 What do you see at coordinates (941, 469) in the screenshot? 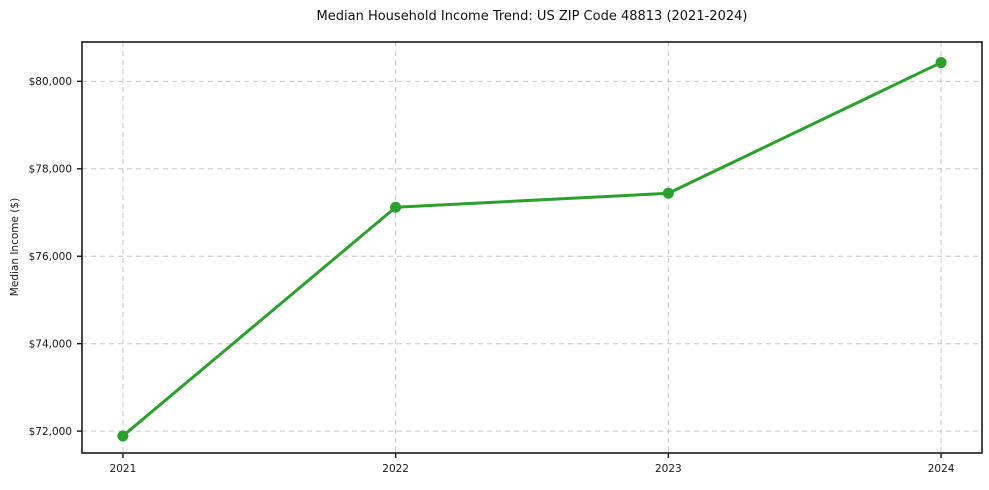
I see `x-tick-label: 2024` at bounding box center [941, 469].